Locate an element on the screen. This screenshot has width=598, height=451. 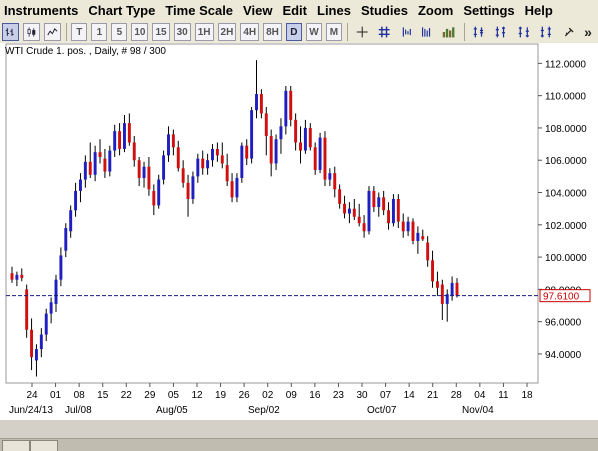
zoom-in-button is located at coordinates (426, 32).